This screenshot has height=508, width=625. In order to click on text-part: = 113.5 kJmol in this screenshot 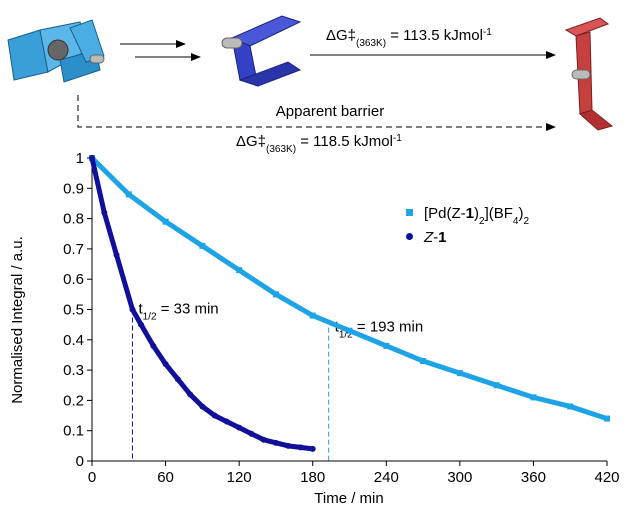, I will do `click(434, 35)`.